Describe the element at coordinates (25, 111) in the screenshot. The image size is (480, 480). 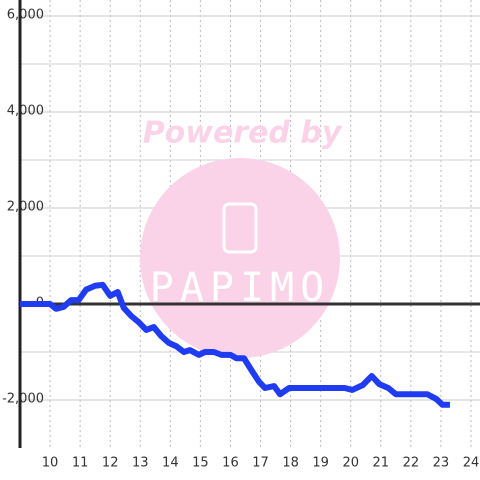
I see `y-tick-label: 4,000` at that location.